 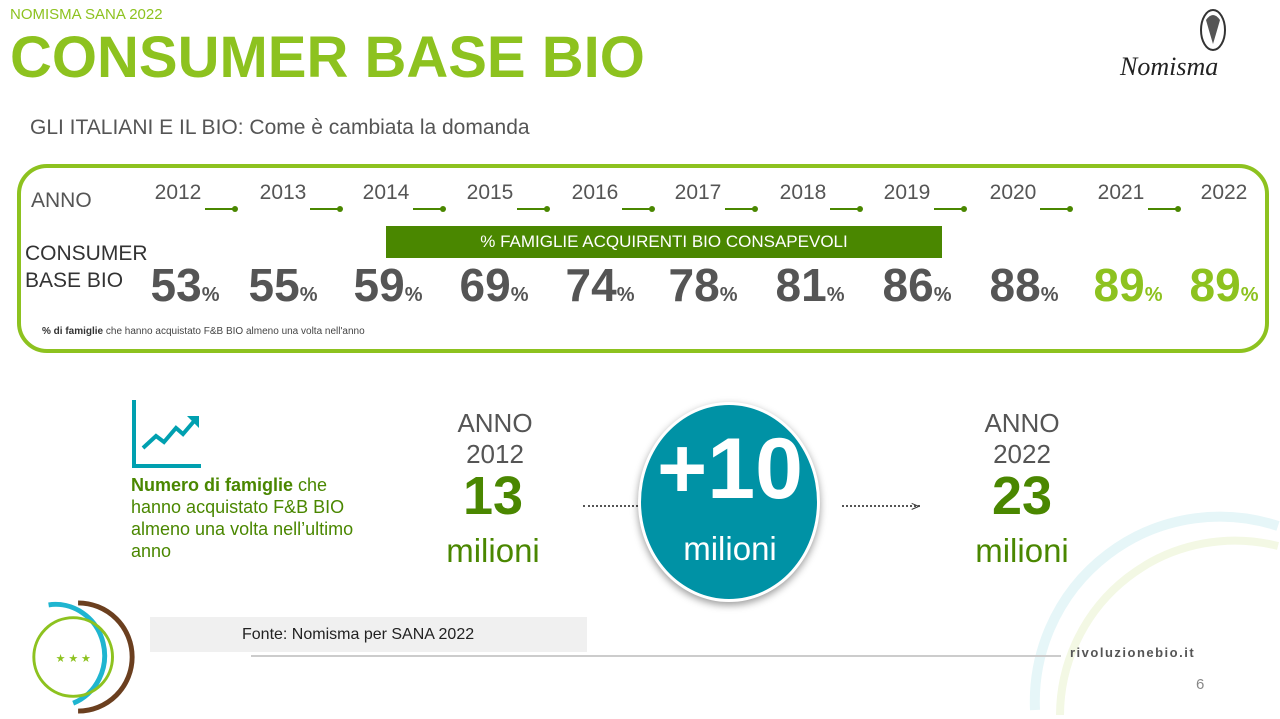 I want to click on kicker: NOMISMA SANA 2022, so click(x=86, y=14).